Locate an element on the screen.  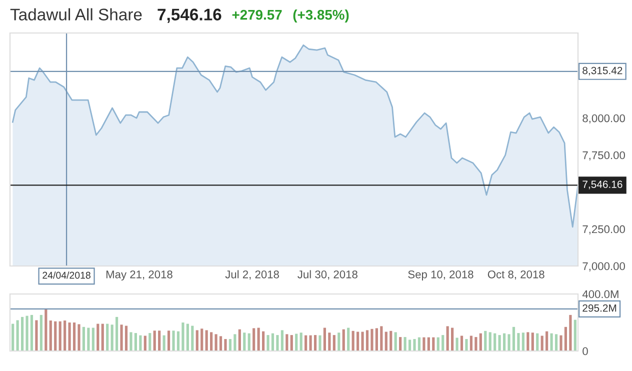
chart-title: Tadawul All Share is located at coordinates (76, 14).